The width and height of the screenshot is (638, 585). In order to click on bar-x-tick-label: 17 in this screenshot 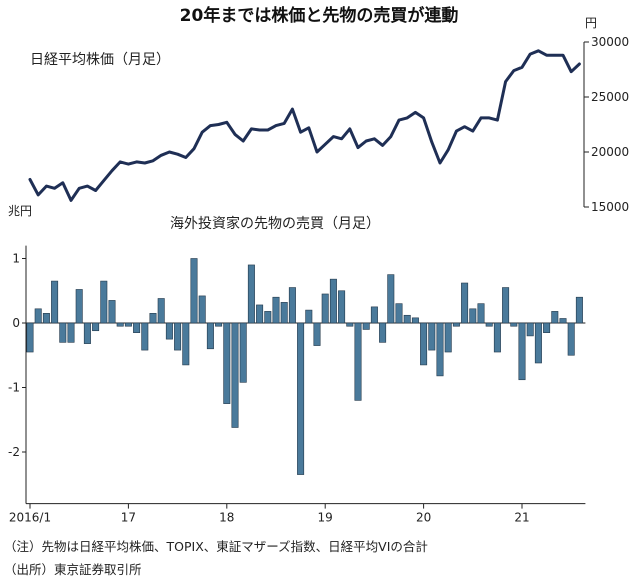, I will do `click(128, 518)`.